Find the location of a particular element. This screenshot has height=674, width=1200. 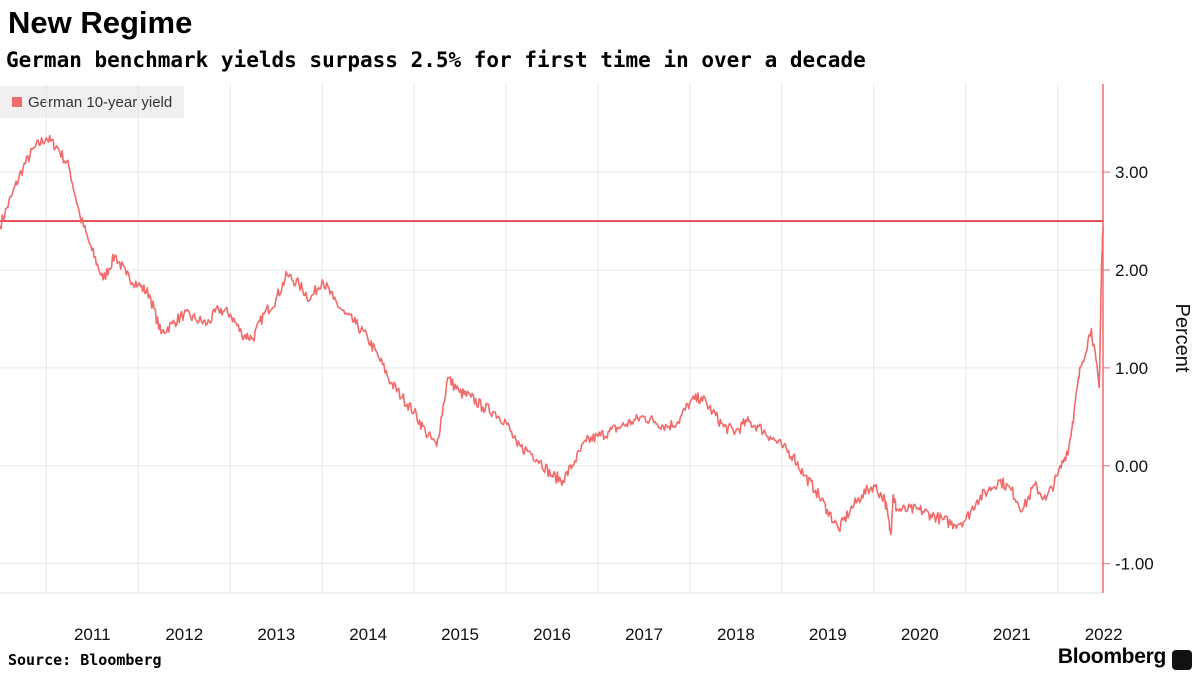

x-tick-label: 2015 is located at coordinates (460, 634).